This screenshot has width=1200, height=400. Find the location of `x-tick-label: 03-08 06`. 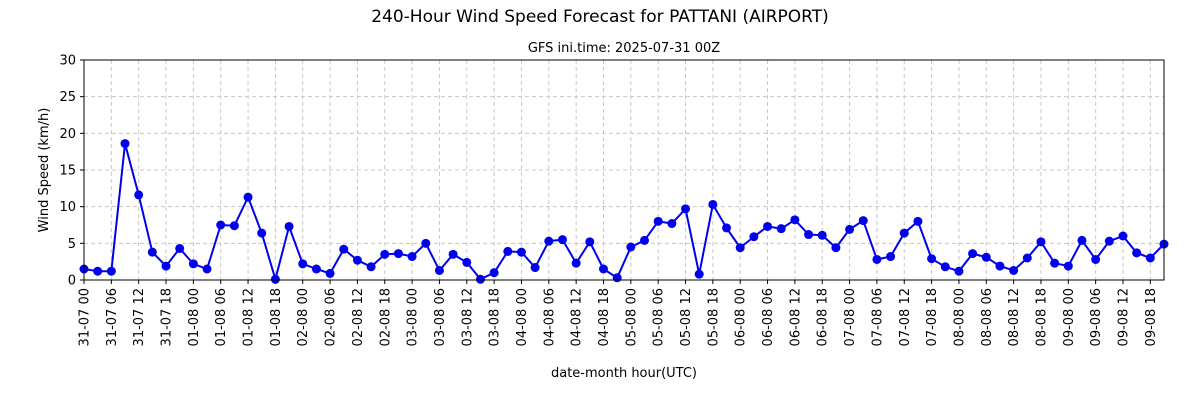

x-tick-label: 03-08 06 is located at coordinates (440, 317).